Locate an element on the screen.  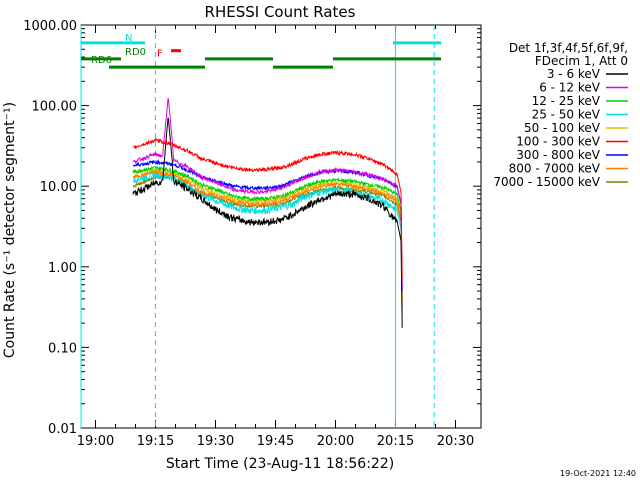
legend-entry-label: 6 - 12 keV is located at coordinates (570, 88).